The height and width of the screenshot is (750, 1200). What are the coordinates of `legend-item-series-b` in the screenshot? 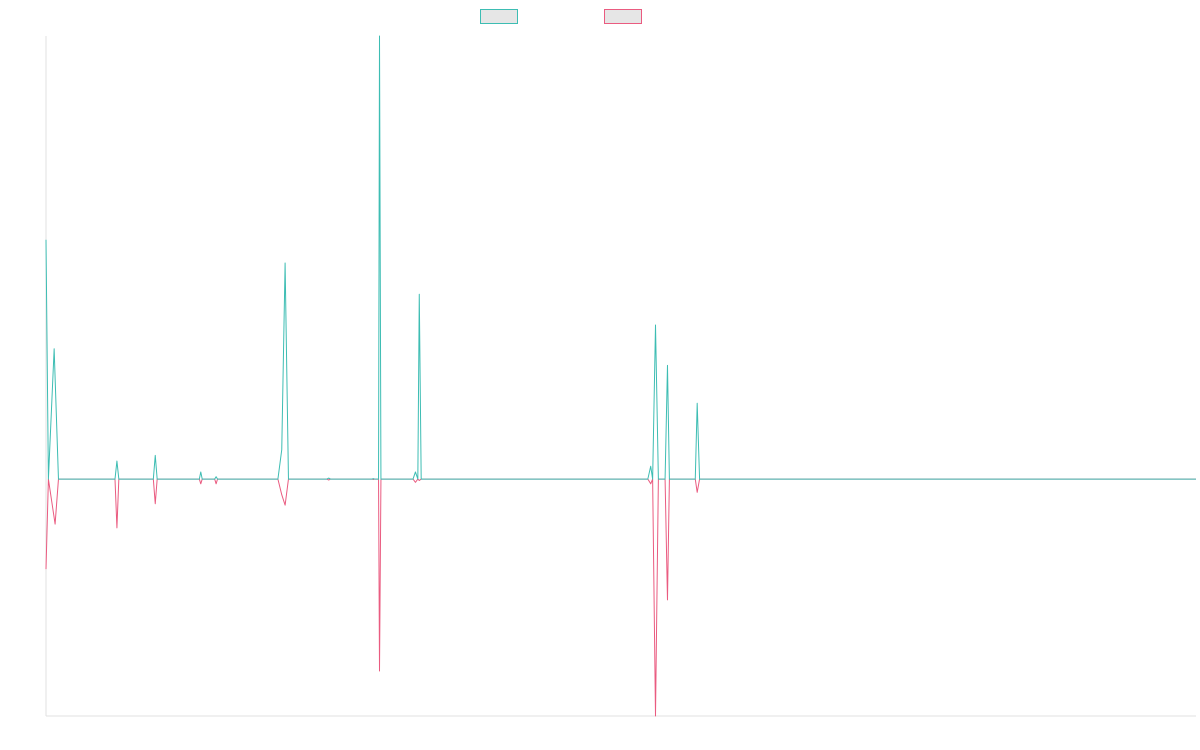 It's located at (626, 16).